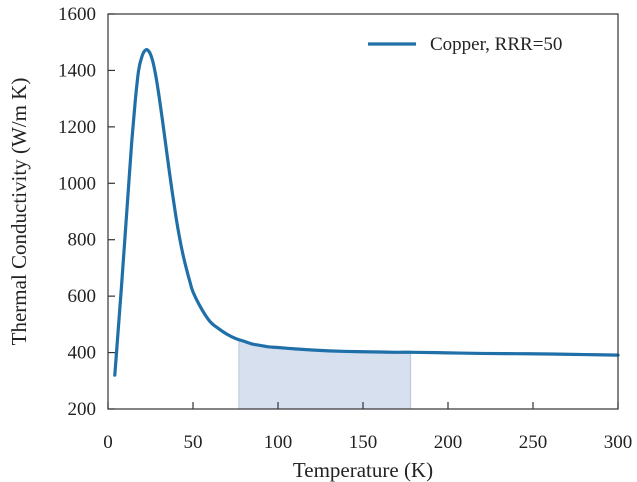 Image resolution: width=637 pixels, height=482 pixels. I want to click on x-axis-title: Temperature (K), so click(363, 470).